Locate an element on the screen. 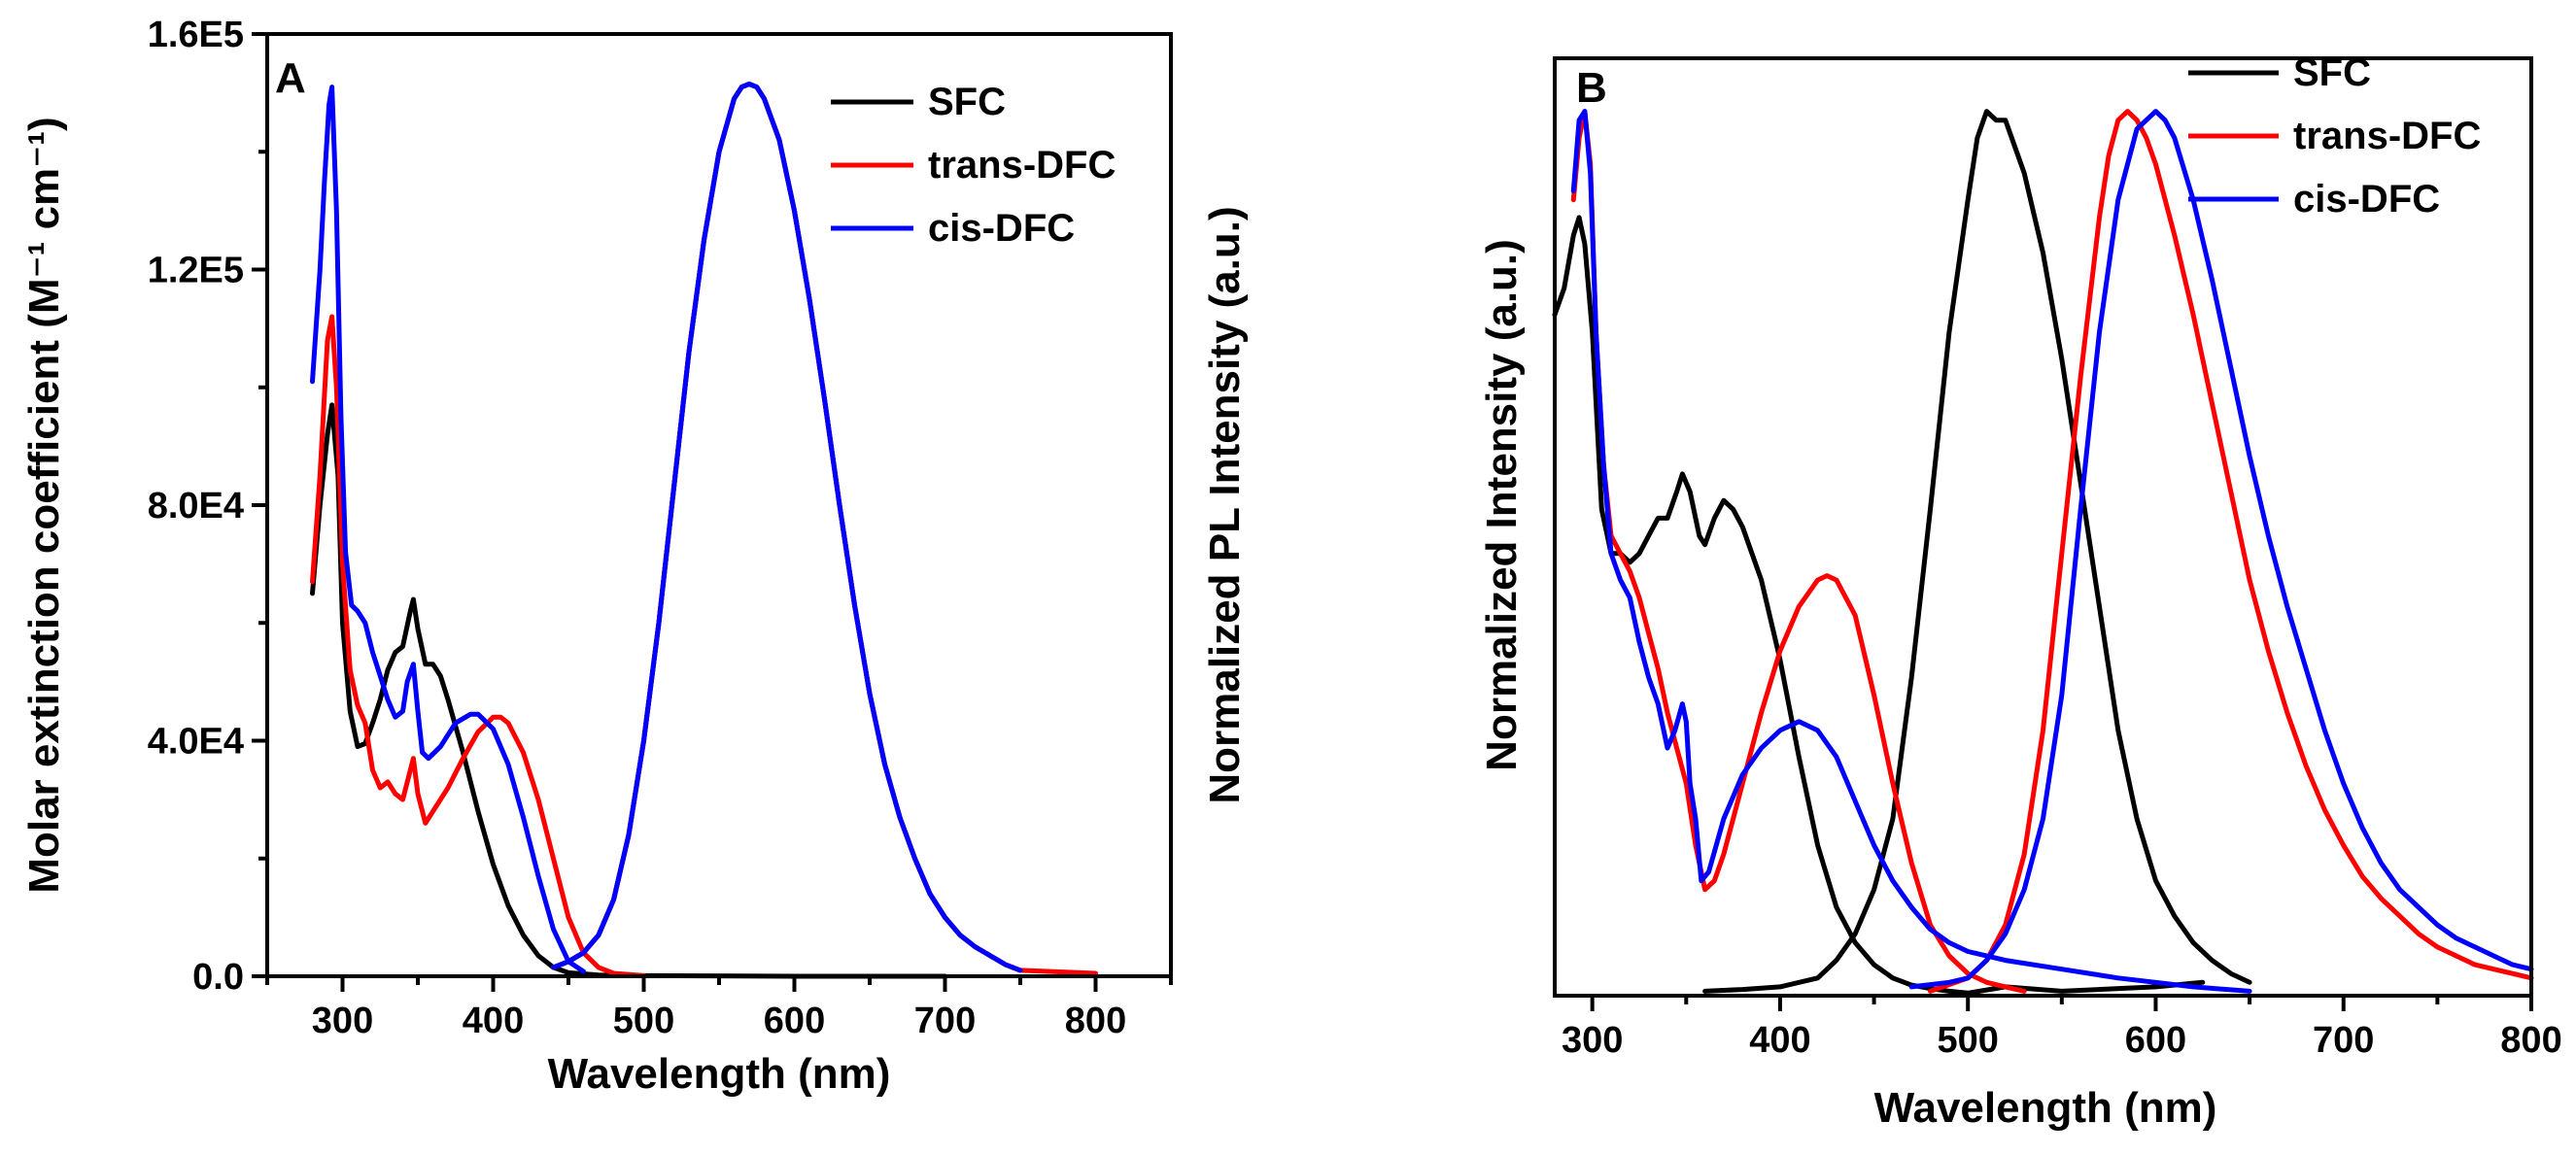 The image size is (2576, 1155). chart-b-x-tick-label: 300 is located at coordinates (1592, 1040).